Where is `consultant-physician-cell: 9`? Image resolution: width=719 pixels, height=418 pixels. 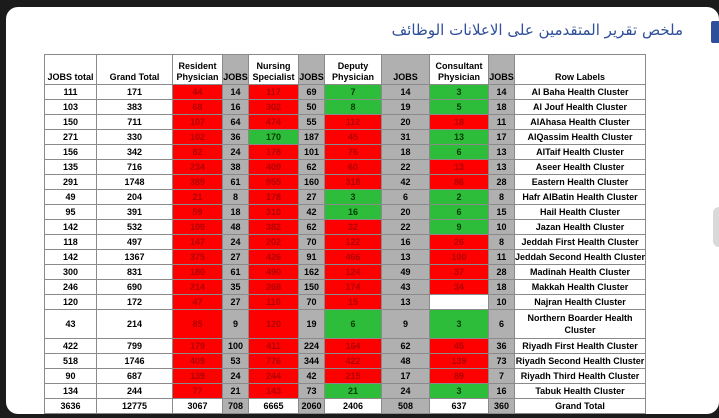
consultant-physician-cell: 9 is located at coordinates (459, 227).